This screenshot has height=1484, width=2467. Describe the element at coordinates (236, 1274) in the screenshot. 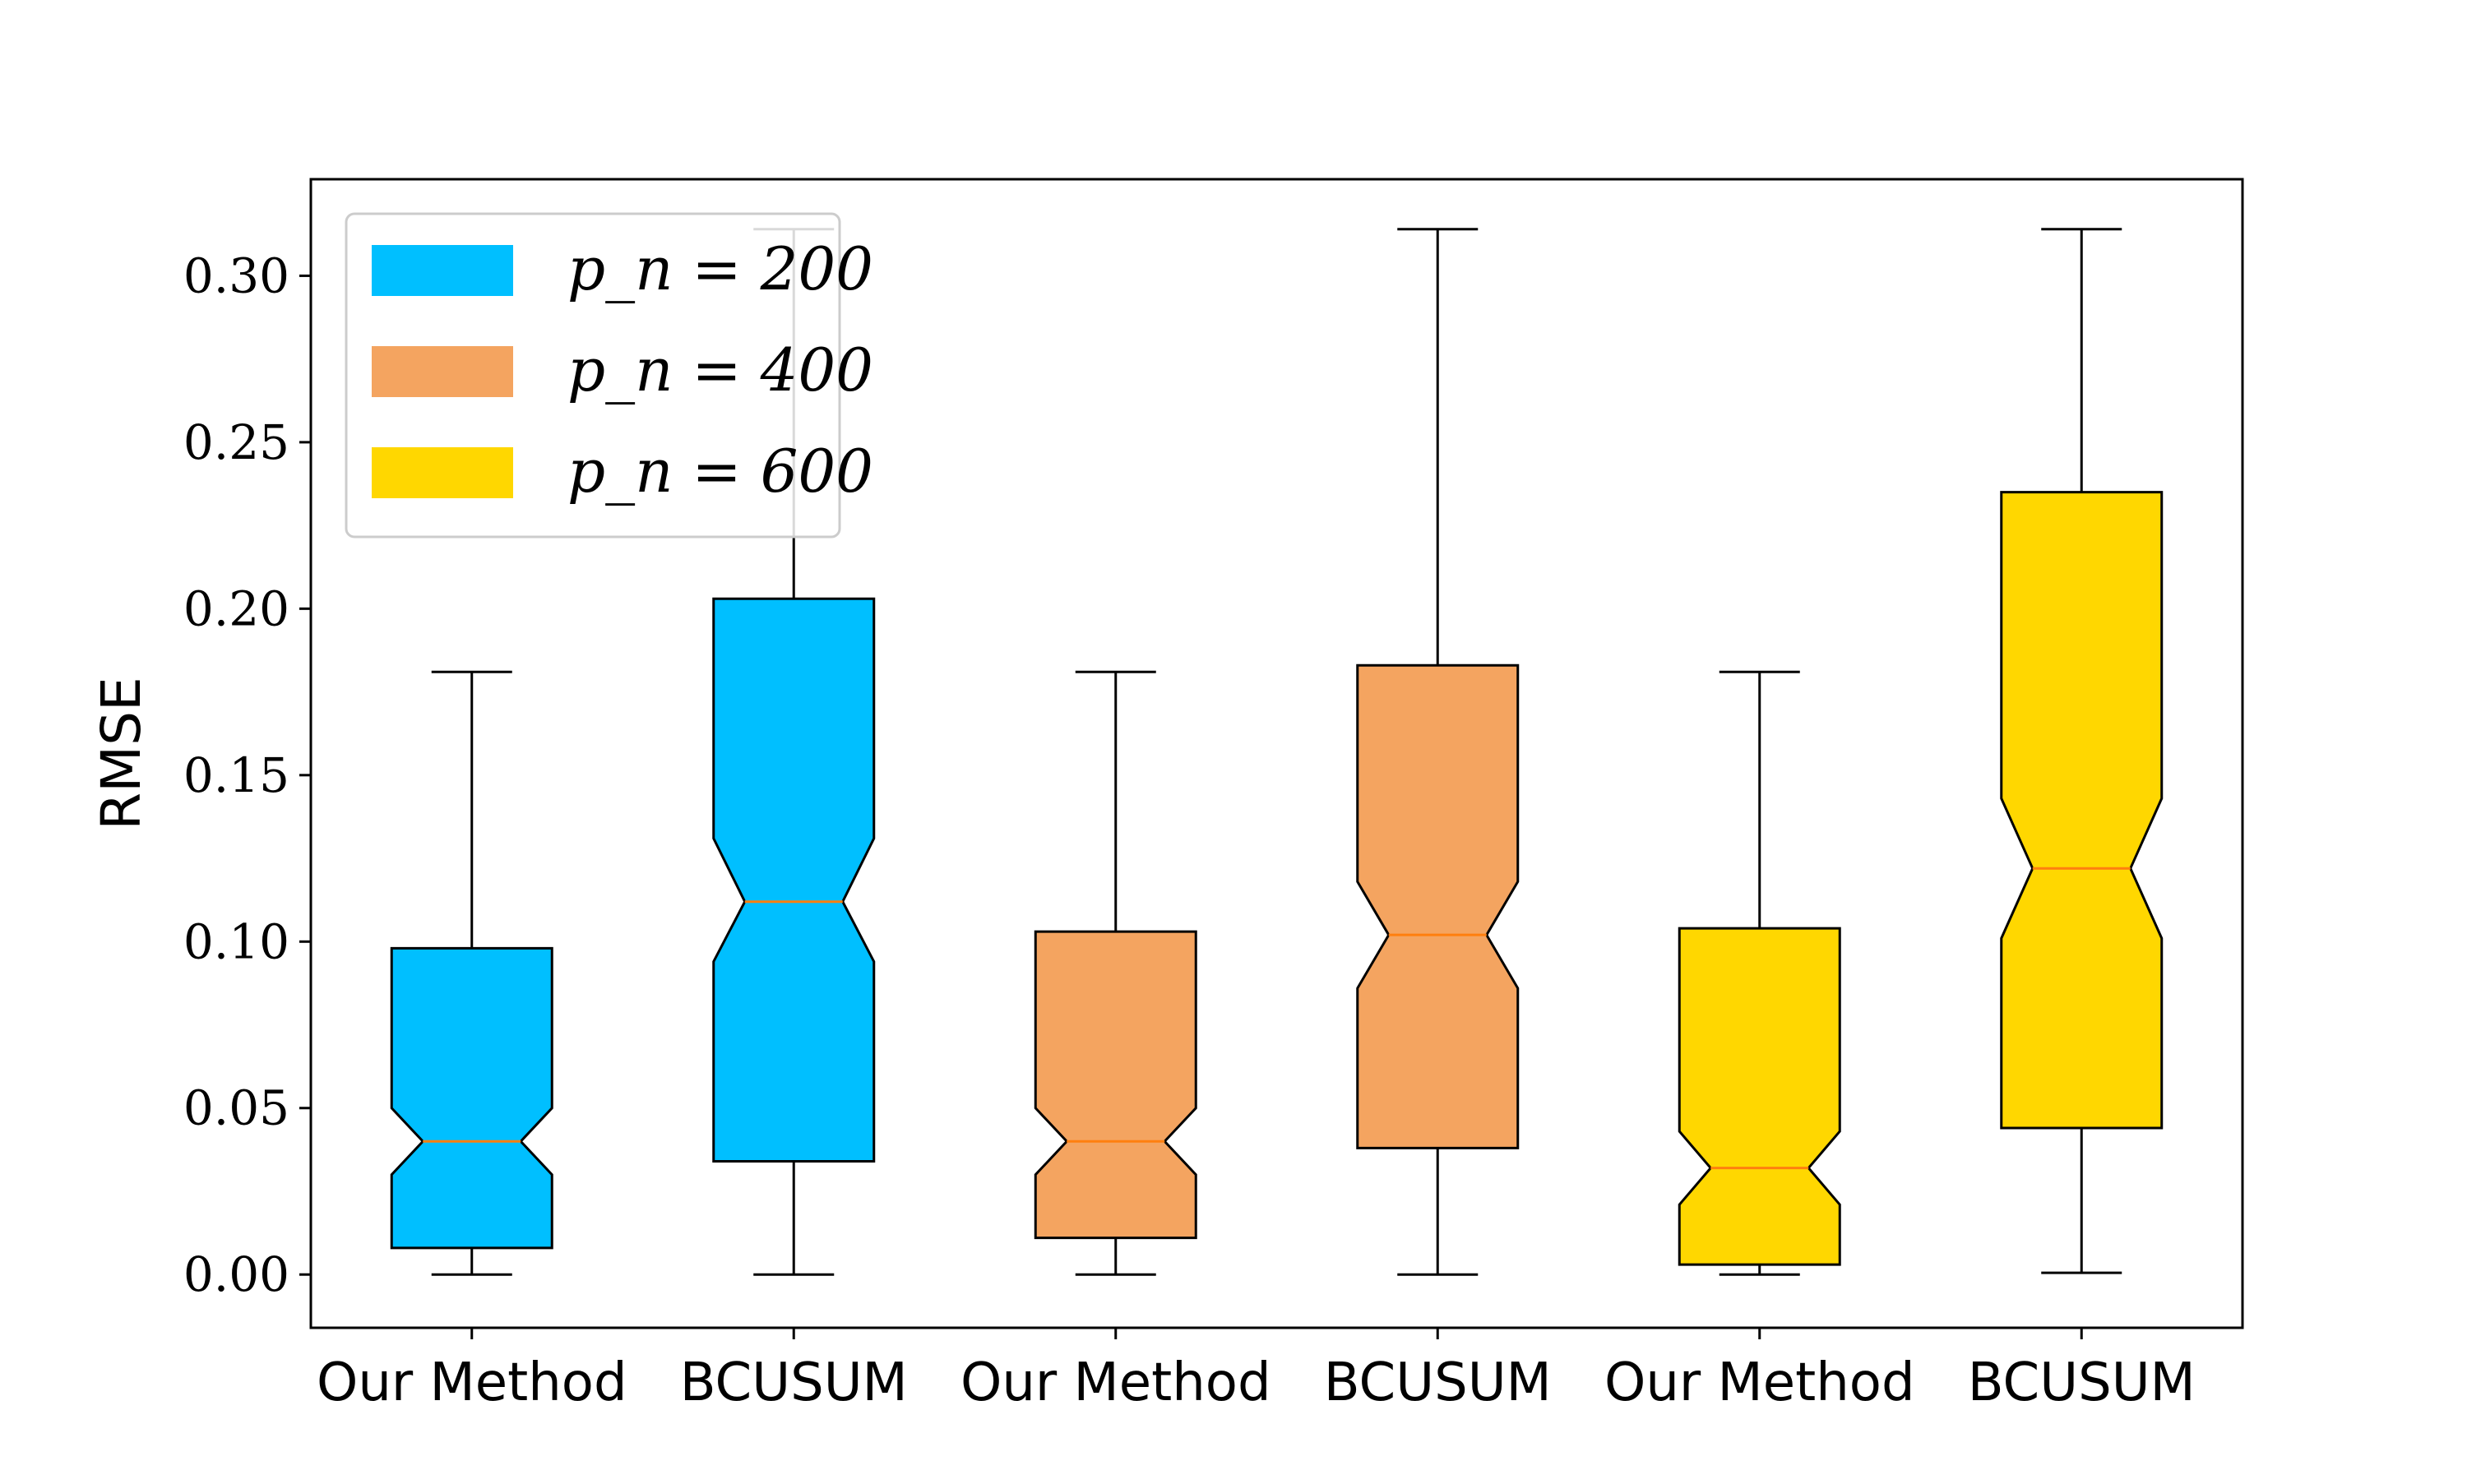

I see `y-tick-label: 0.00` at that location.